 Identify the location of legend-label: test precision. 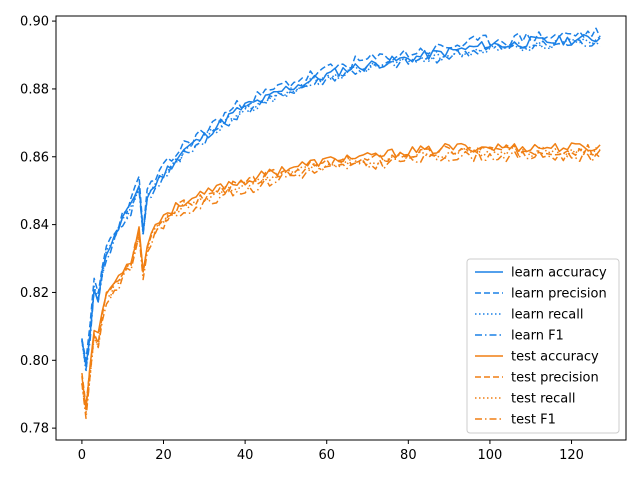
(555, 378).